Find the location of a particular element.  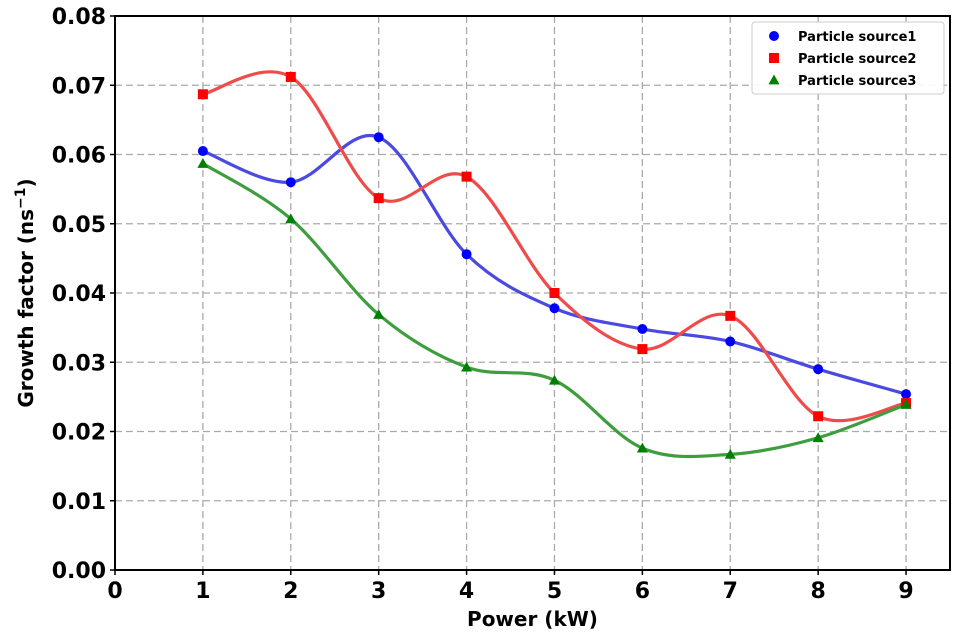

y-axis-label-exponent: −1 is located at coordinates (21, 197).